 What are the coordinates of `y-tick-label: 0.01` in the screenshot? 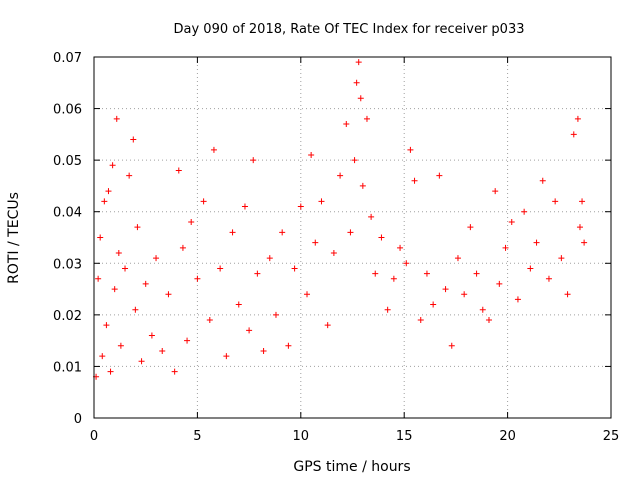 It's located at (67, 367).